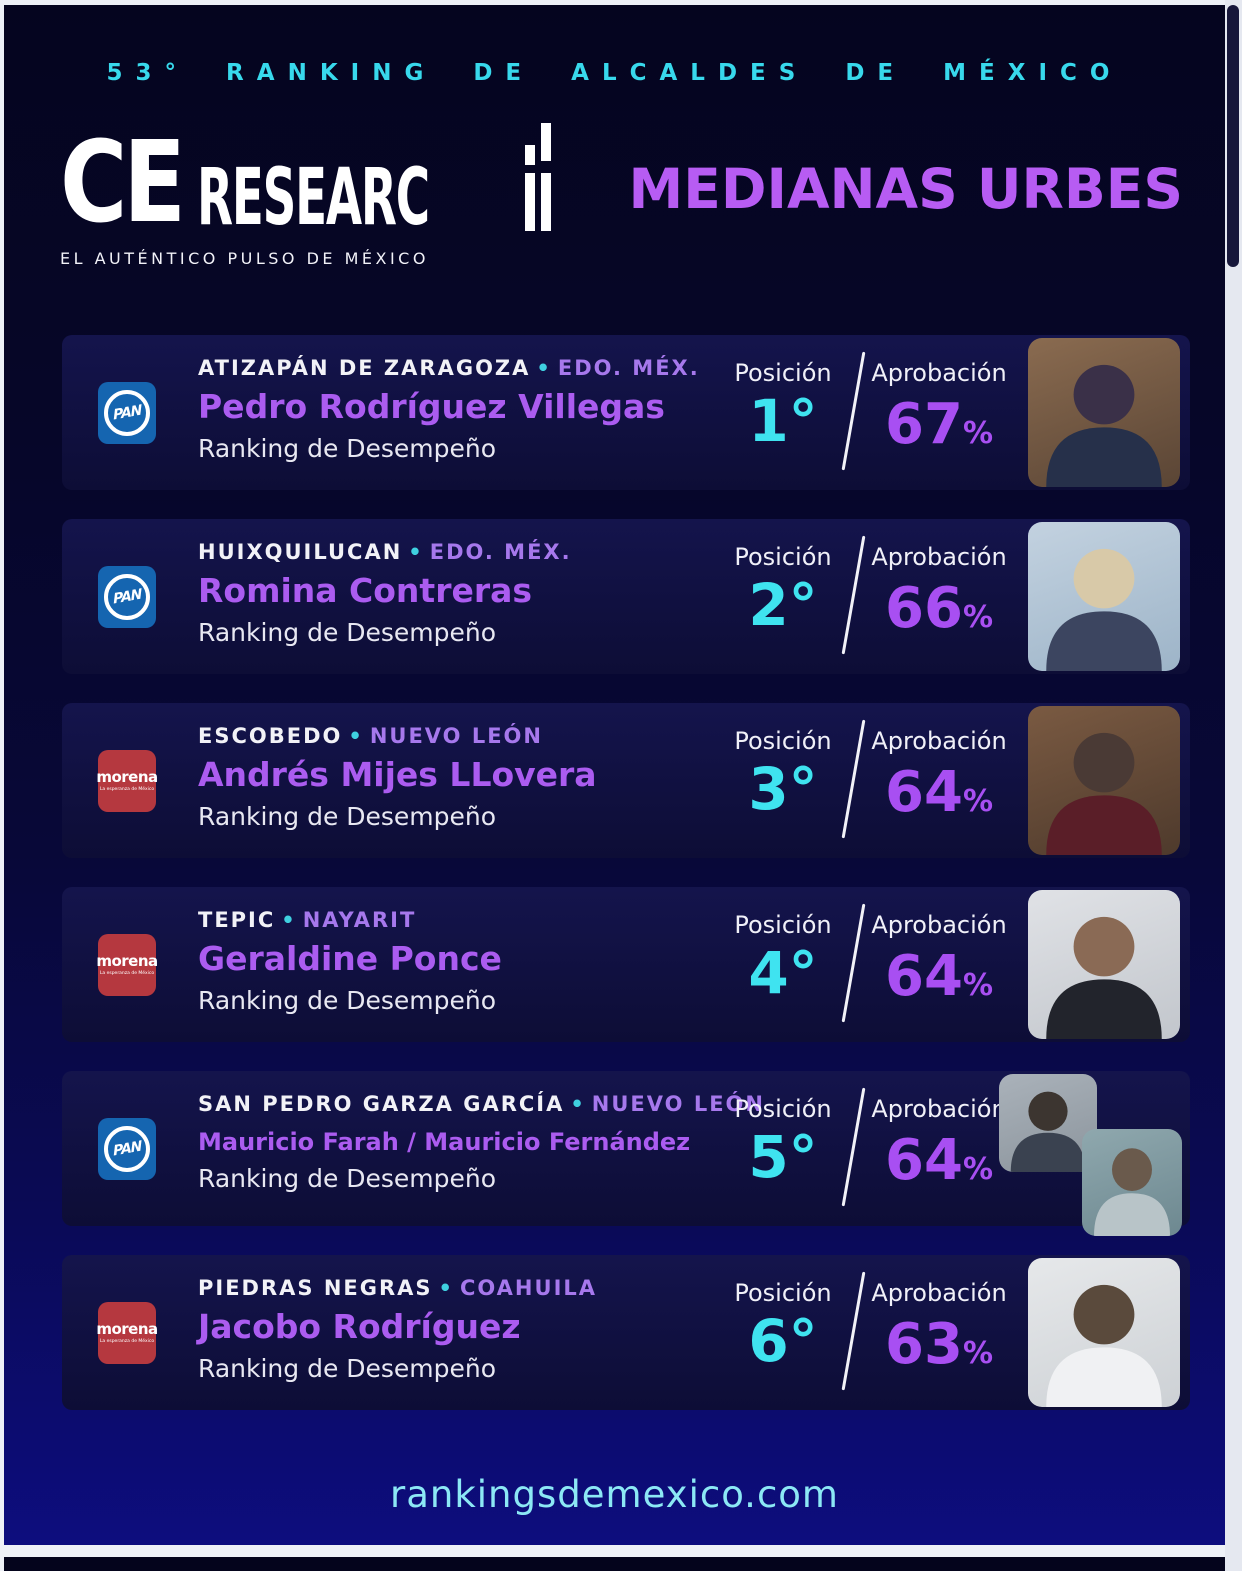 This screenshot has width=1242, height=1571. I want to click on mayor-name: Romina Contreras, so click(365, 590).